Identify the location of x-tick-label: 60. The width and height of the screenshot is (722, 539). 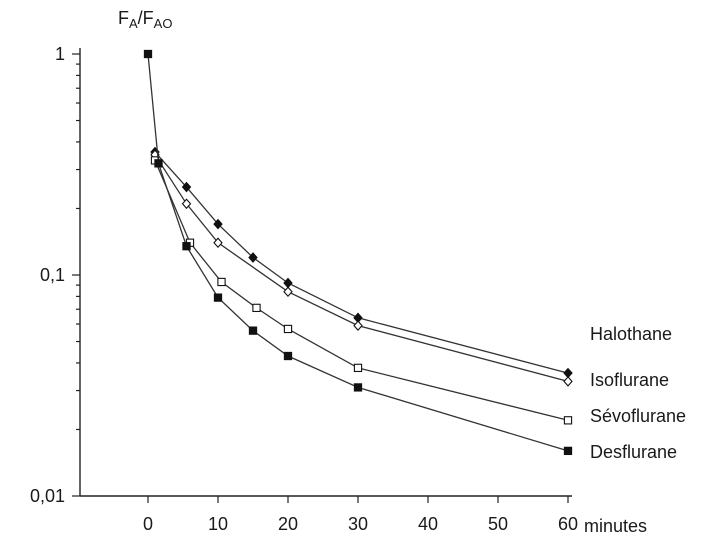
(568, 524).